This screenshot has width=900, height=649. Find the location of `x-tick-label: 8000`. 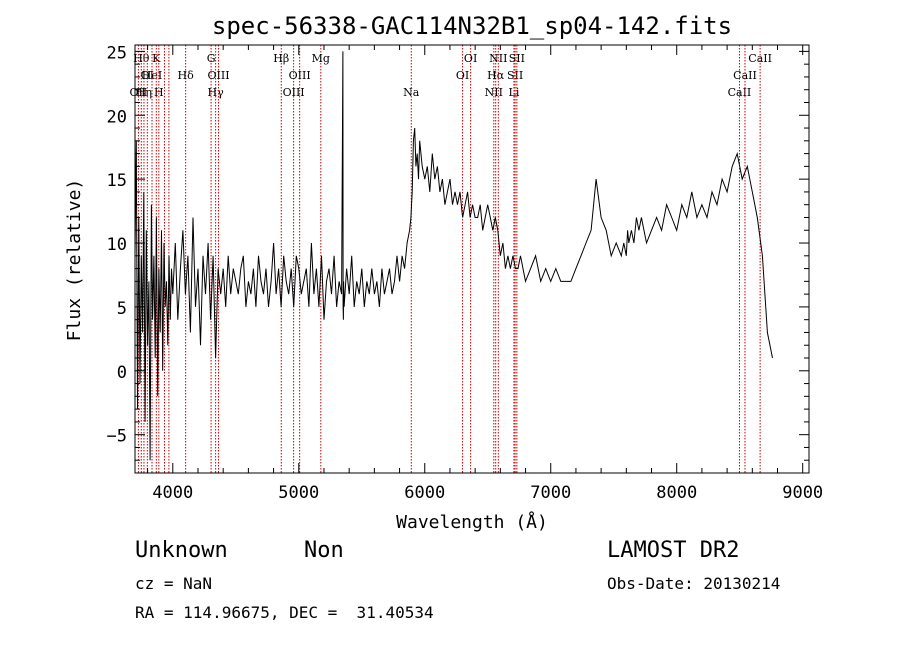

x-tick-label: 8000 is located at coordinates (676, 493).